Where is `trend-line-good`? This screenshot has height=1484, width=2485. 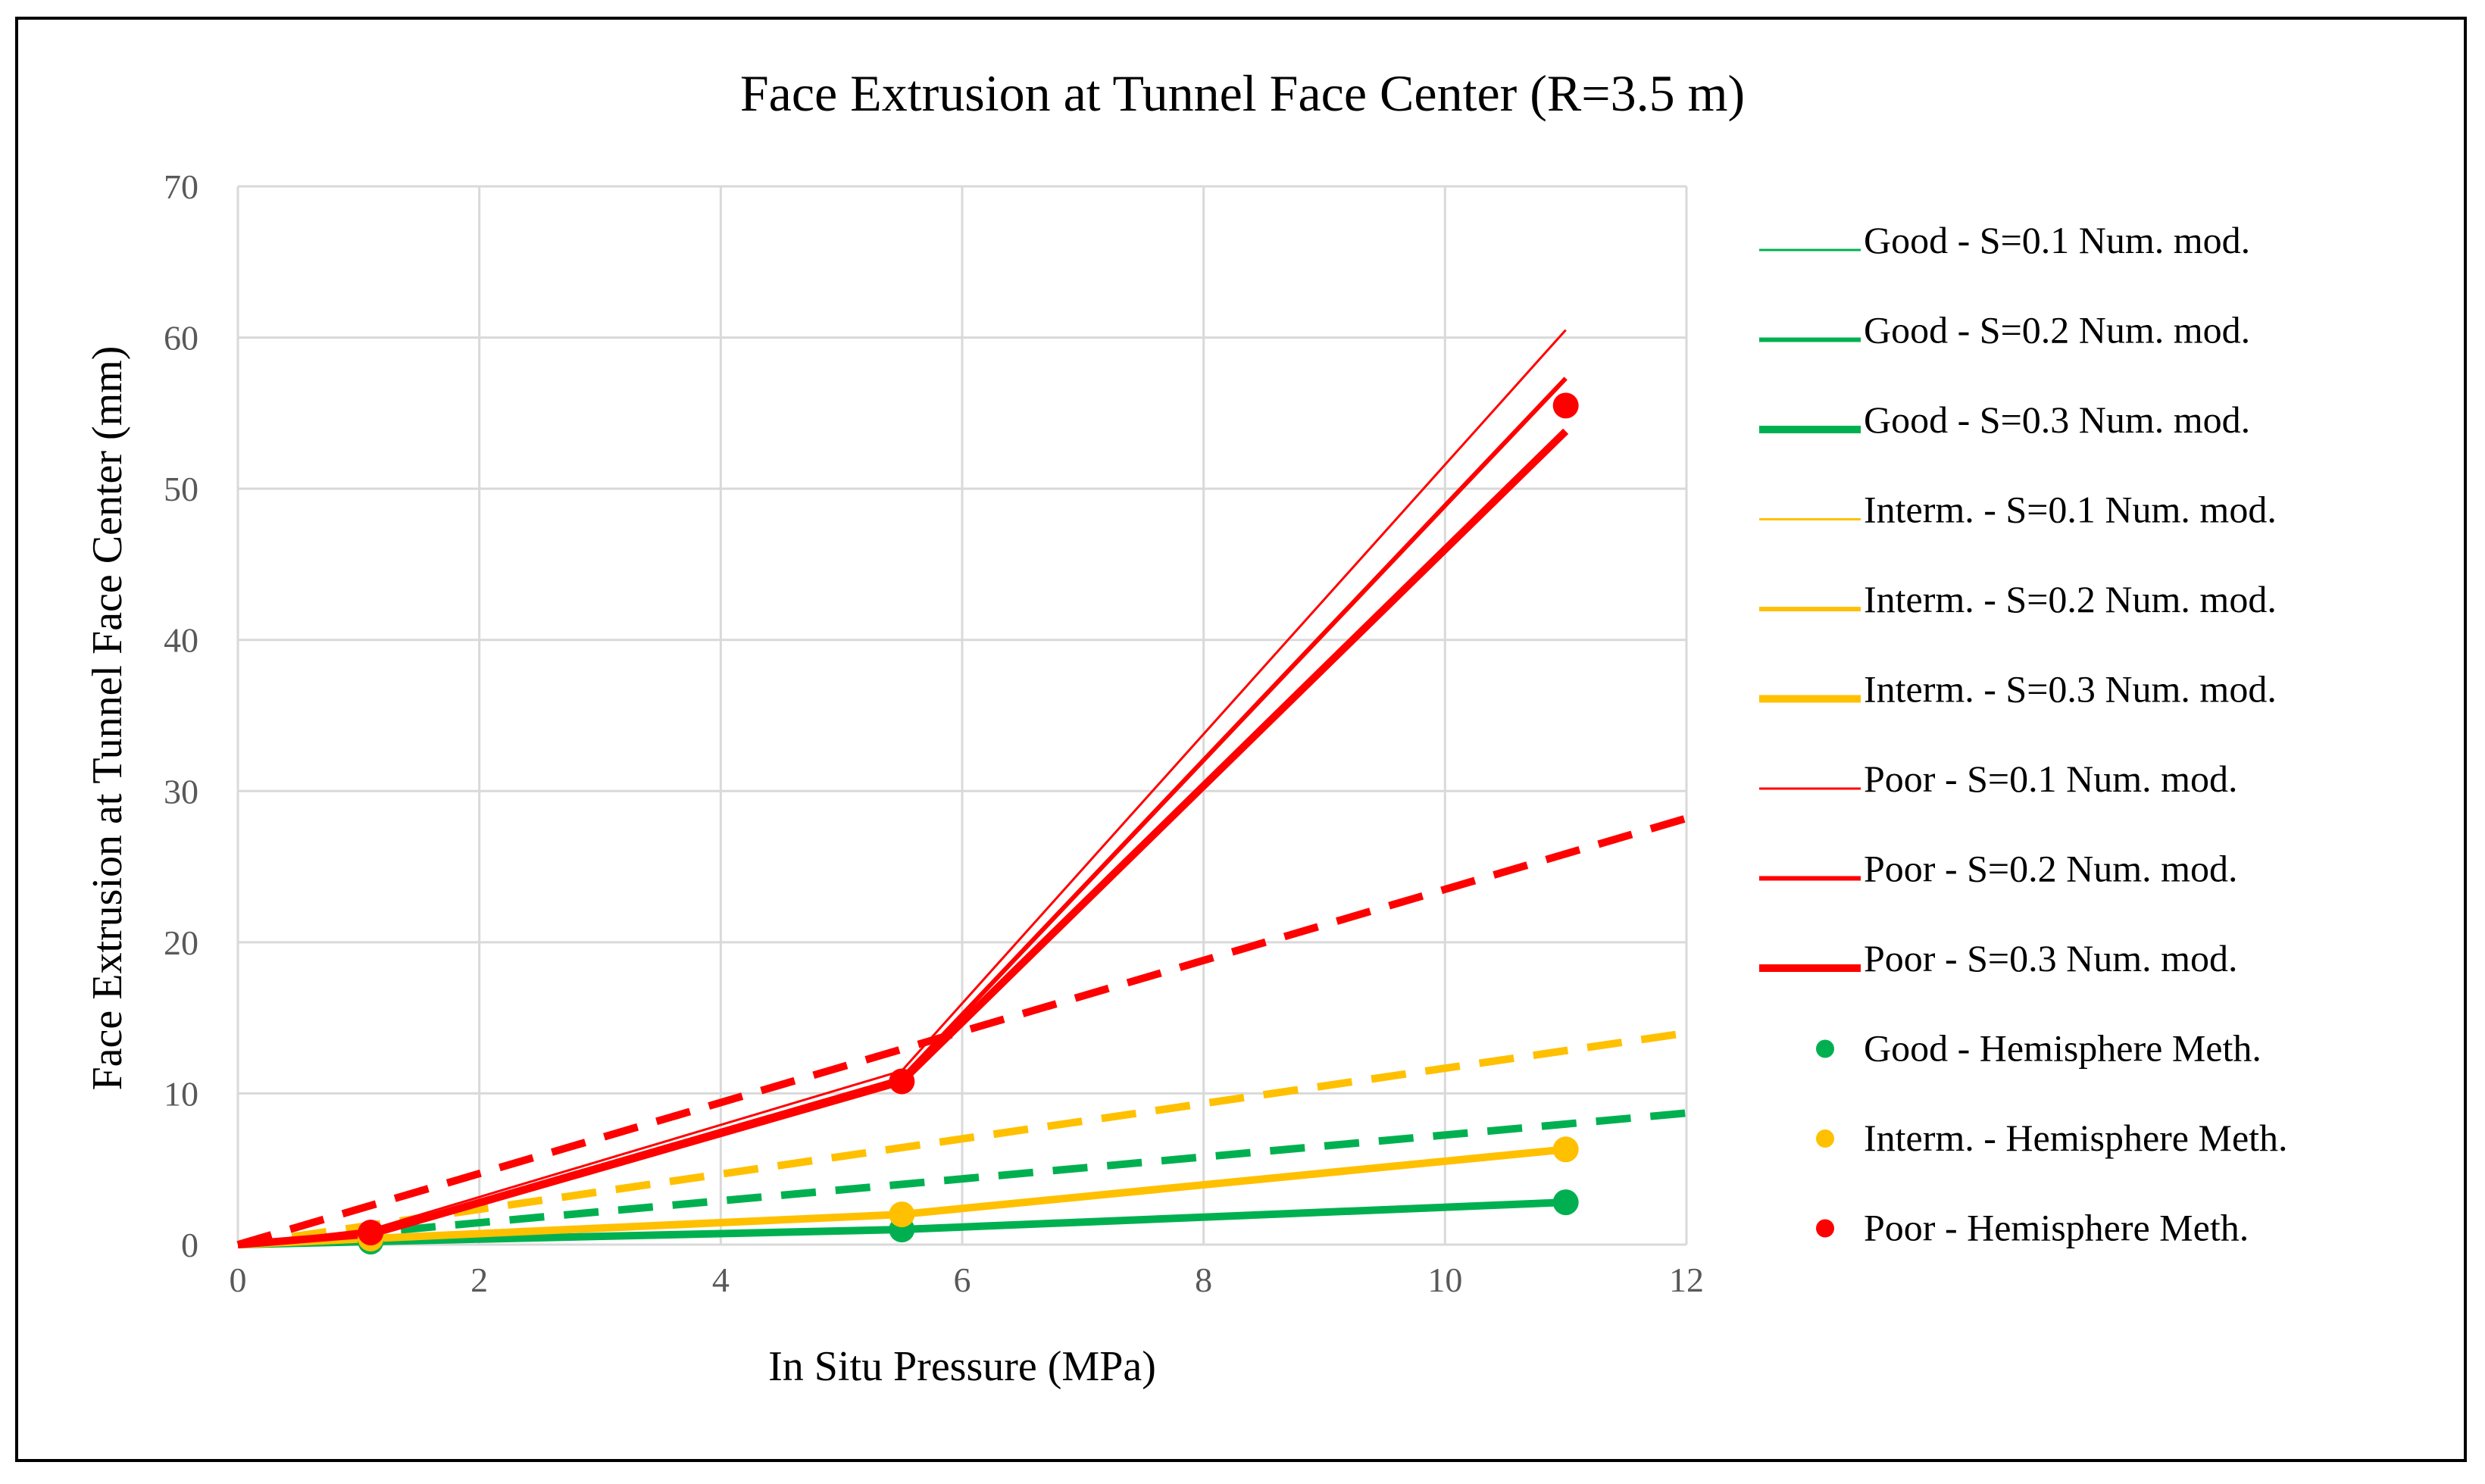
trend-line-good is located at coordinates (962, 1178).